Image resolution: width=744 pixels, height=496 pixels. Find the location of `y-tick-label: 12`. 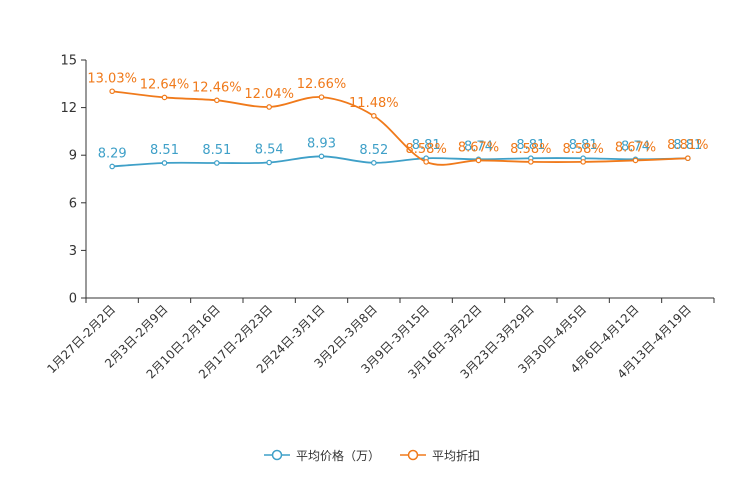

y-tick-label: 12 is located at coordinates (68, 108).